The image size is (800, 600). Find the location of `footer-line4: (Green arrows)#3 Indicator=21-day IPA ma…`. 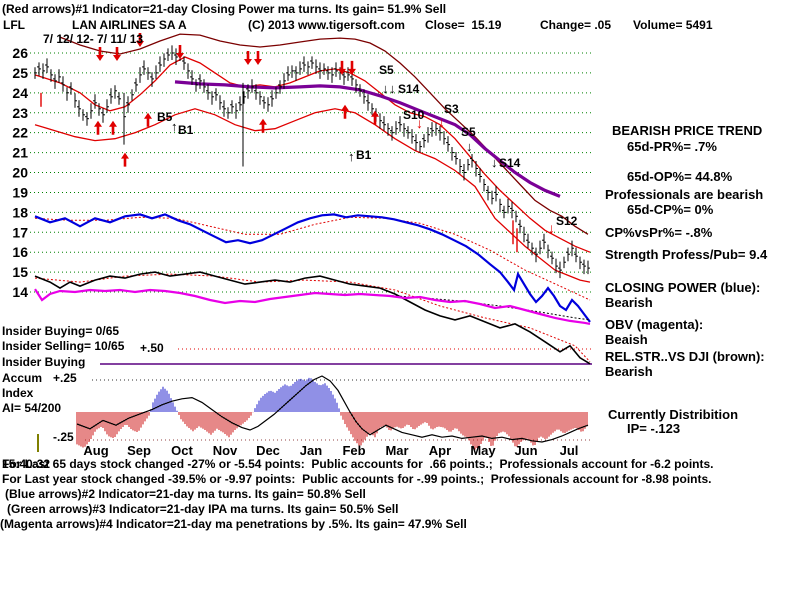

footer-line4: (Green arrows)#3 Indicator=21-day IPA ma… is located at coordinates (203, 509).